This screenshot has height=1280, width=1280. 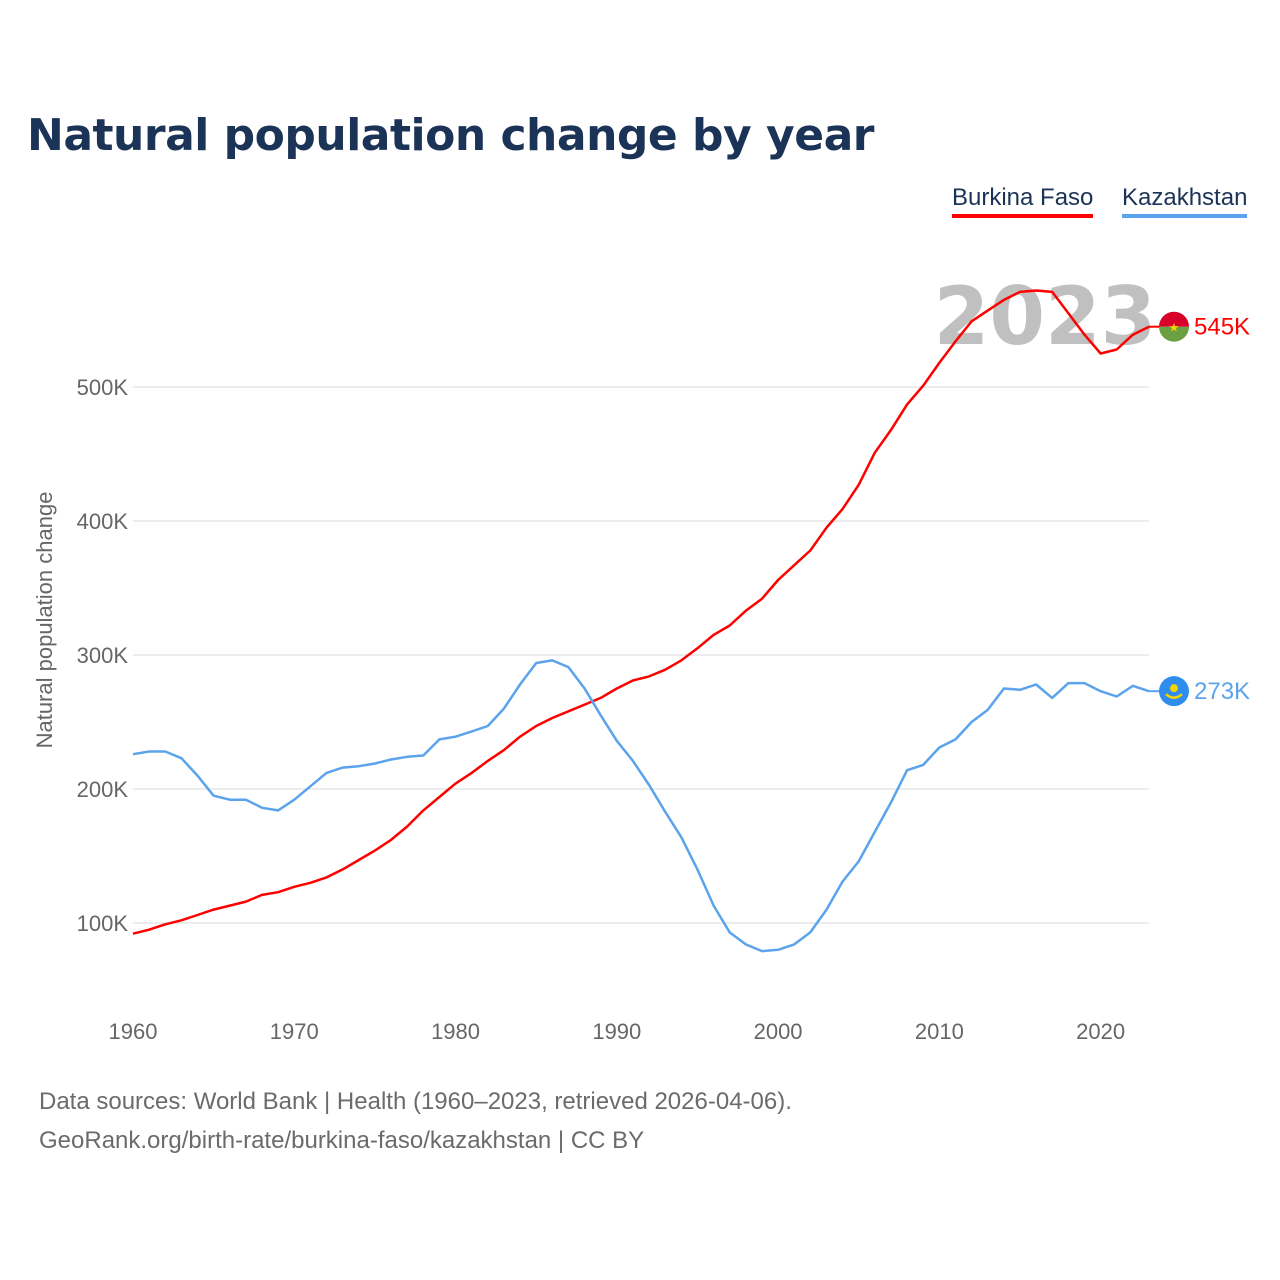 What do you see at coordinates (103, 655) in the screenshot?
I see `y-tick-label: 300K` at bounding box center [103, 655].